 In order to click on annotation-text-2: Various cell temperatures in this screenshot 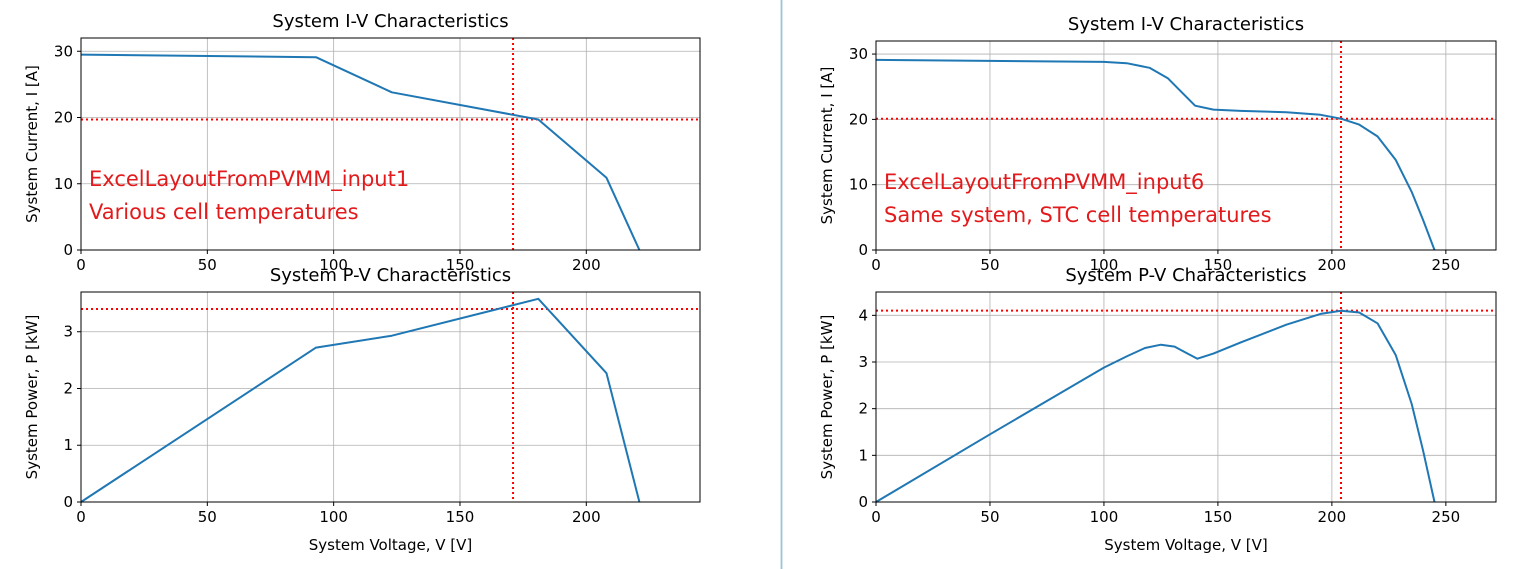, I will do `click(224, 212)`.